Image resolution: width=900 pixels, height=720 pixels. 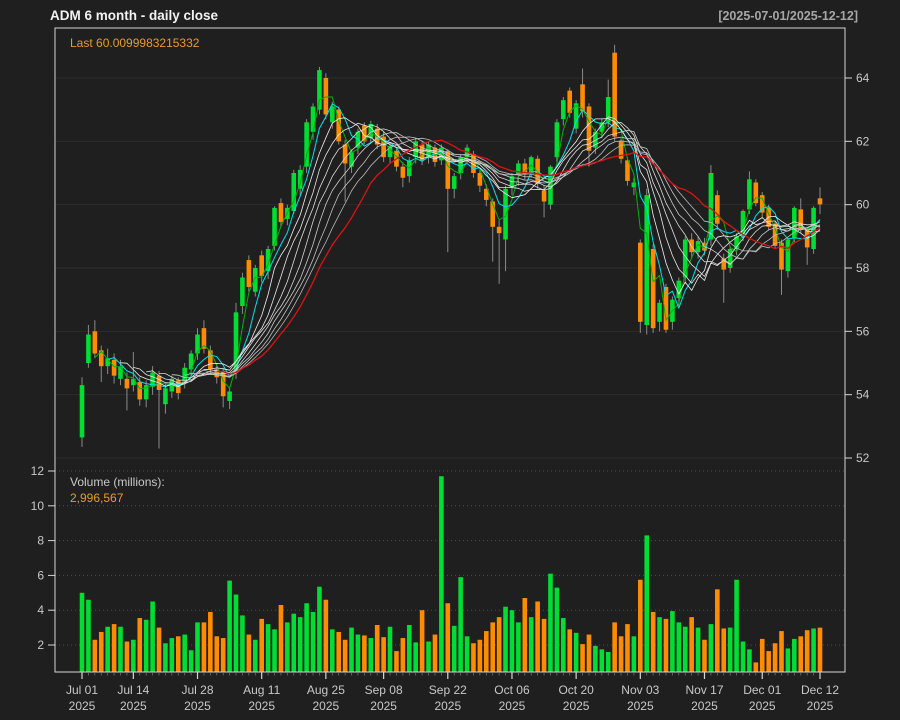 What do you see at coordinates (762, 690) in the screenshot?
I see `x-axis-label: Dec 01` at bounding box center [762, 690].